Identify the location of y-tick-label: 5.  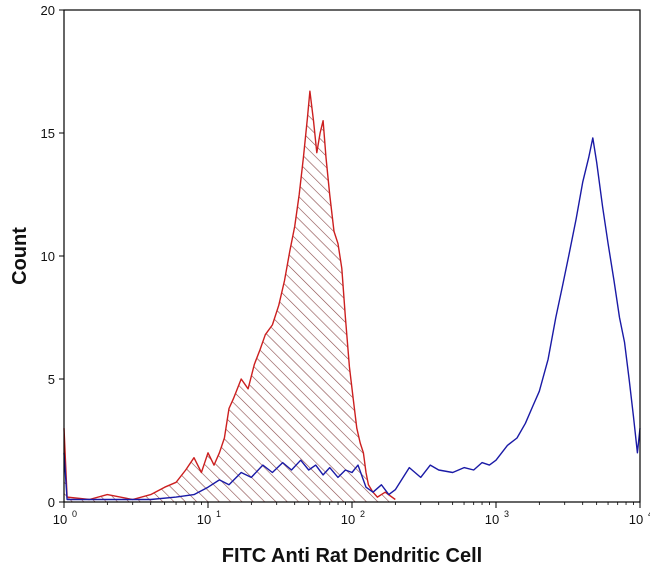
(51, 379).